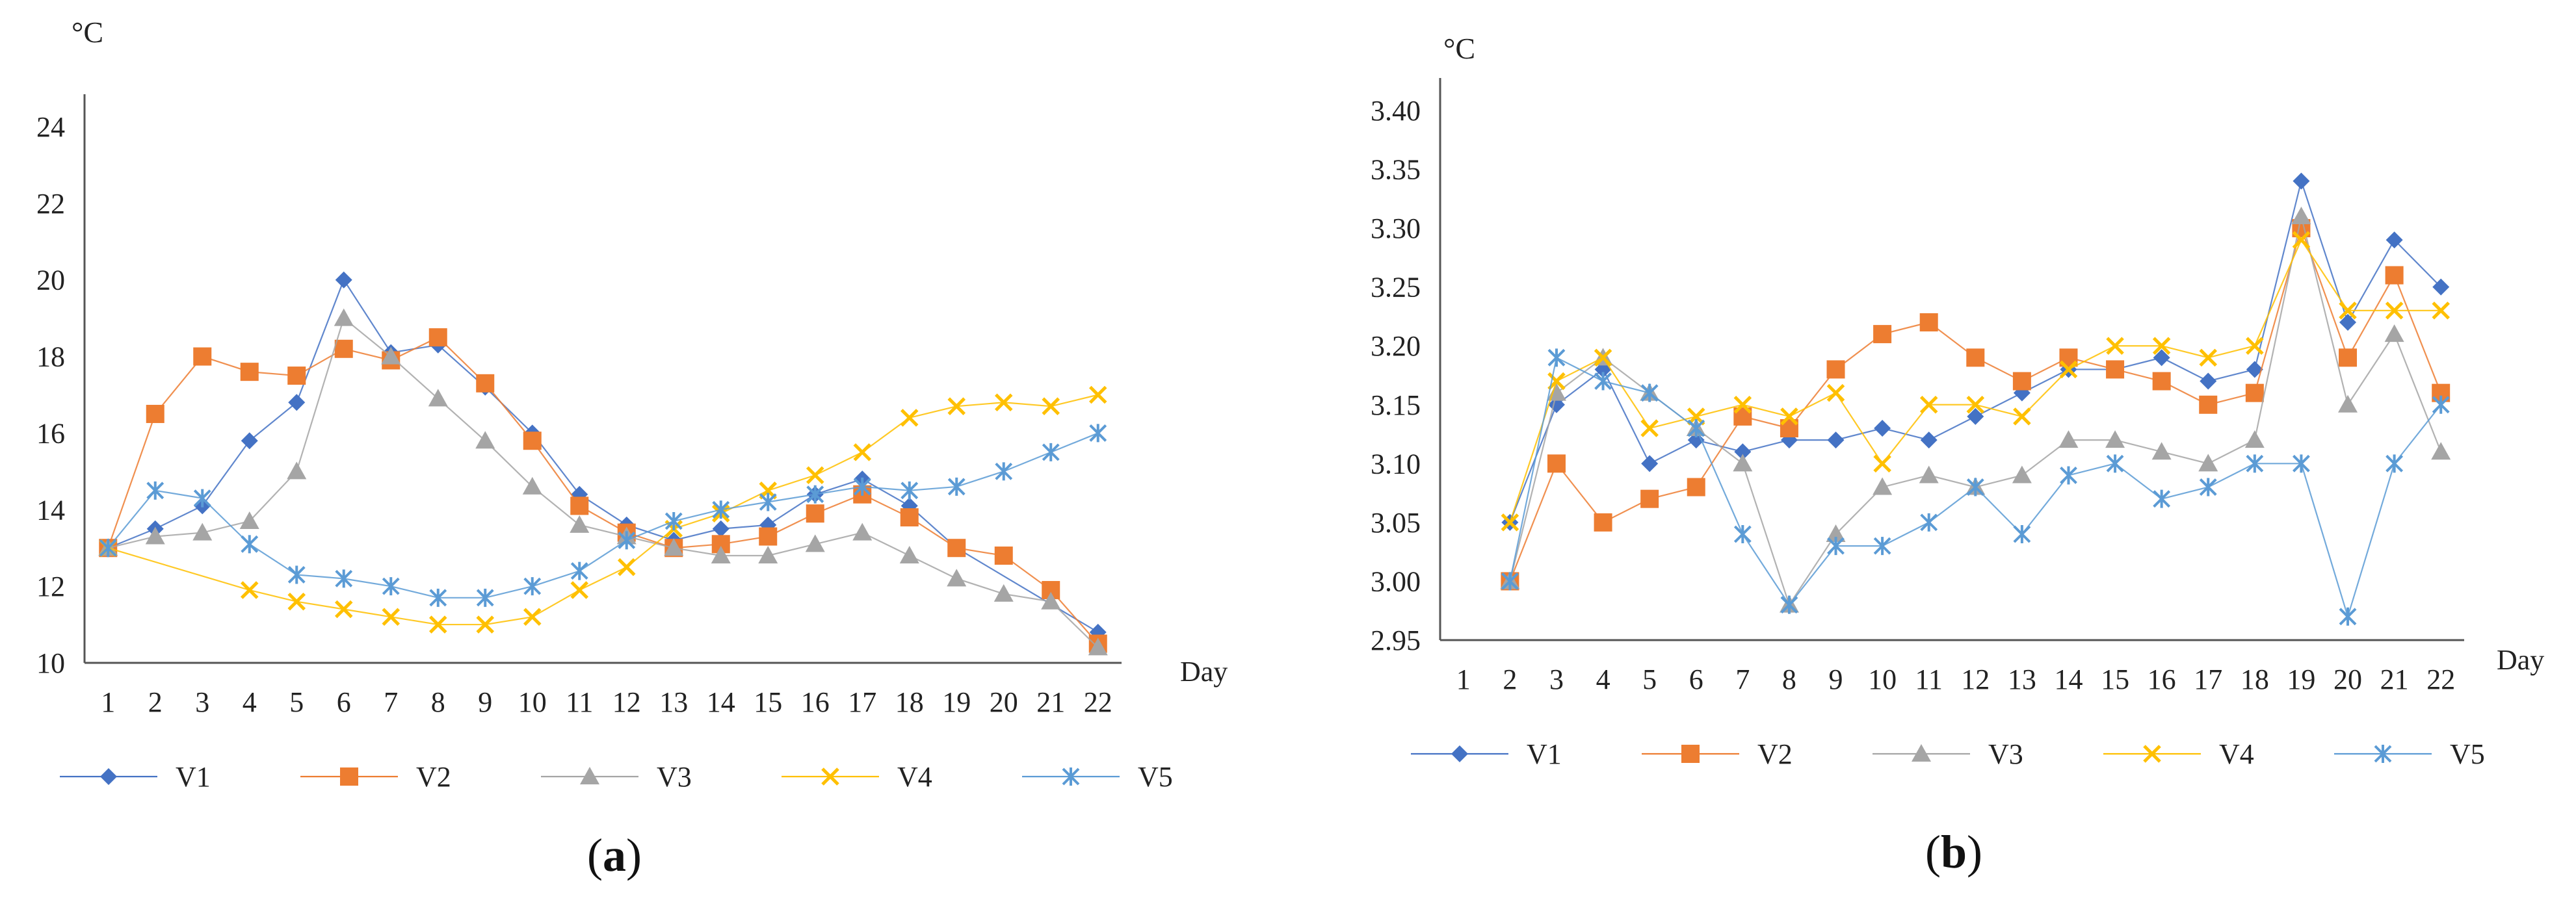 The width and height of the screenshot is (2576, 902). What do you see at coordinates (1050, 702) in the screenshot?
I see `x-tick-label: 21` at bounding box center [1050, 702].